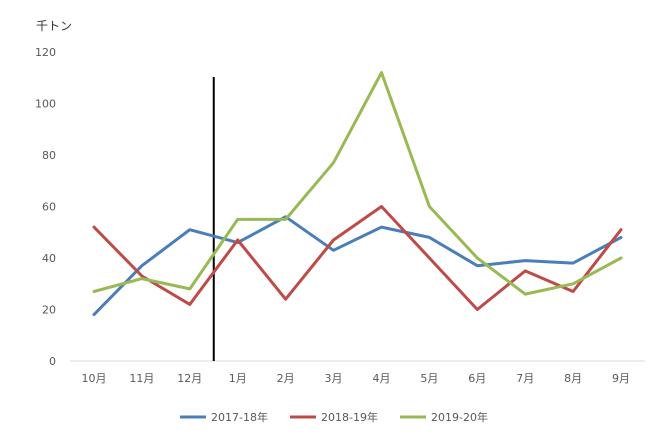 The image size is (670, 439). Describe the element at coordinates (573, 378) in the screenshot. I see `x-tick-label: 8月` at that location.